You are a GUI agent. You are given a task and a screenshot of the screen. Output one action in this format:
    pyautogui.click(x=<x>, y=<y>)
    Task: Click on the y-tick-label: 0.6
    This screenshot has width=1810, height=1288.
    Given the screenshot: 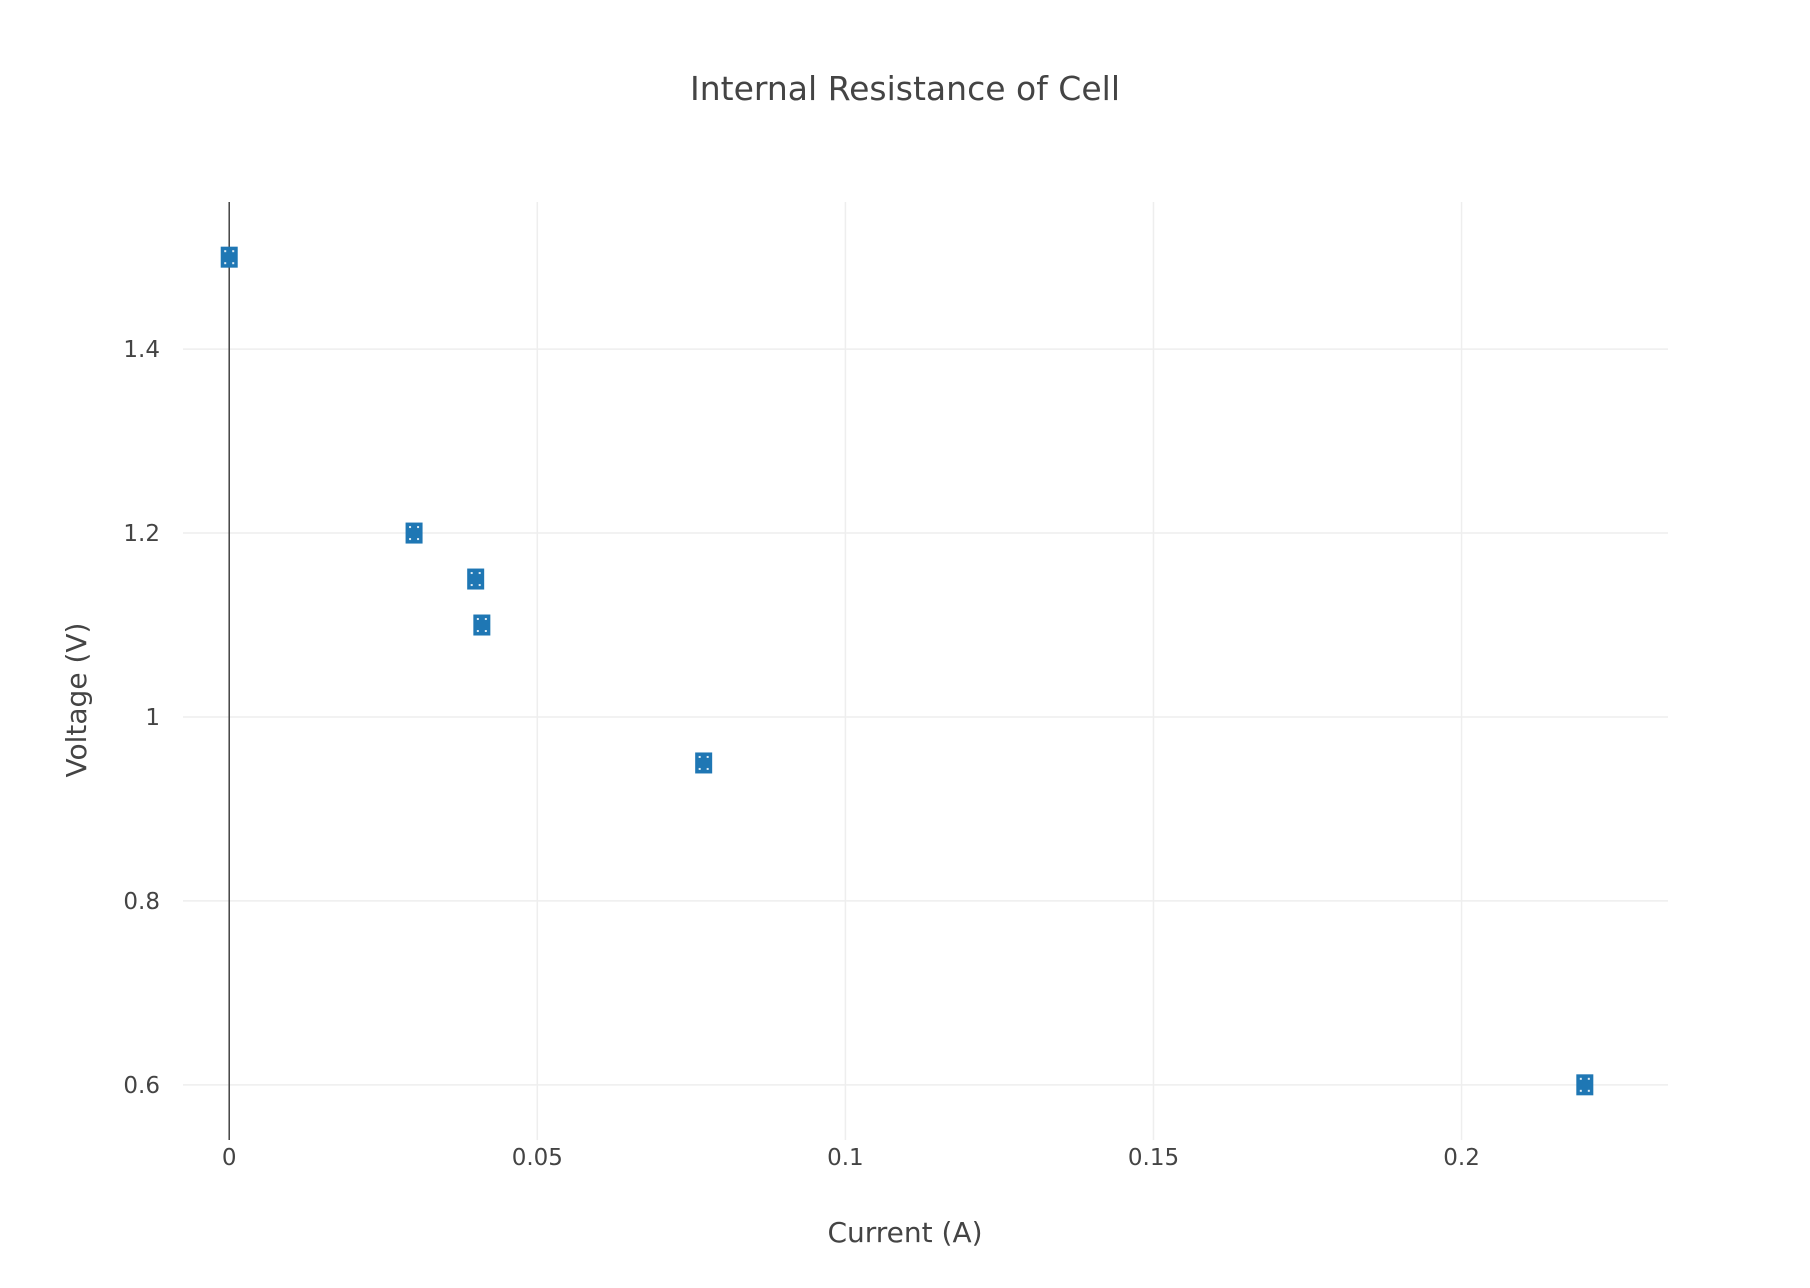 What is the action you would take?
    pyautogui.click(x=141, y=1086)
    